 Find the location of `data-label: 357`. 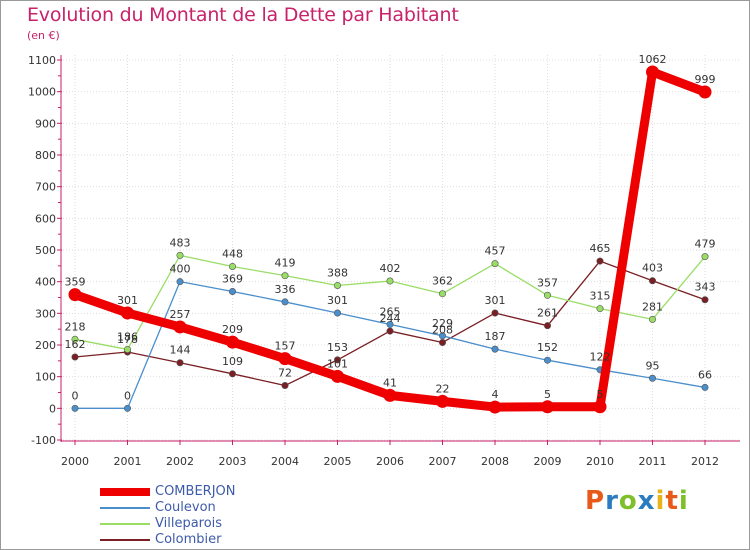

data-label: 357 is located at coordinates (547, 282).